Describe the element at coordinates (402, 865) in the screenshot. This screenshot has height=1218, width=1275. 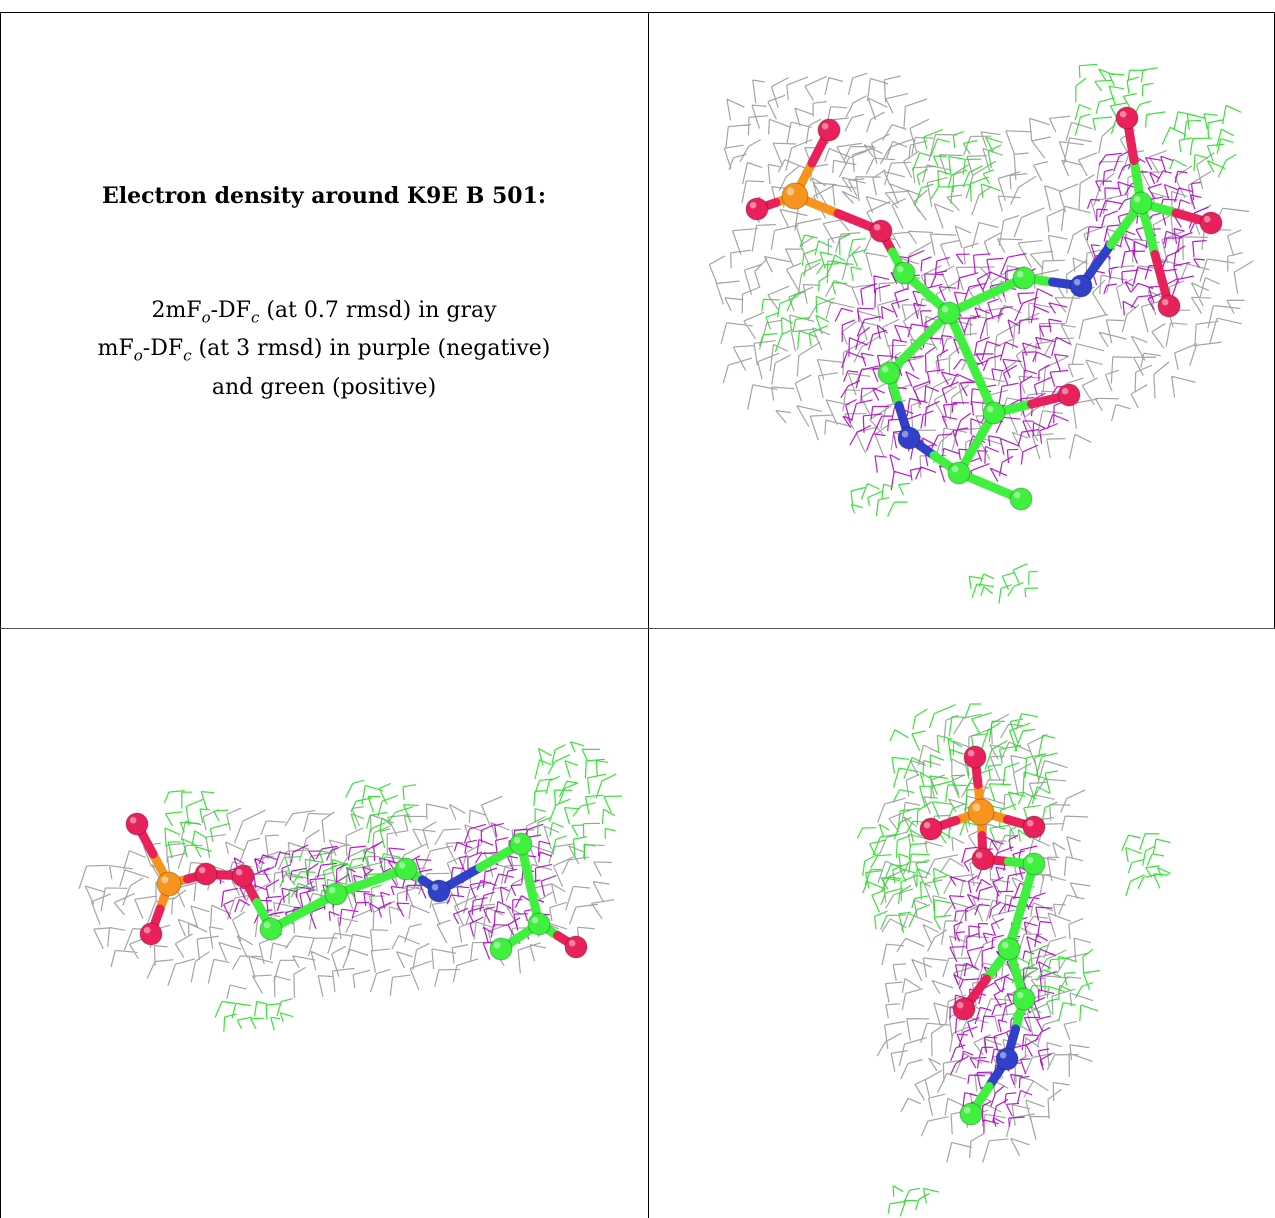
I see `ligand-bl-atom-7-highlight` at that location.